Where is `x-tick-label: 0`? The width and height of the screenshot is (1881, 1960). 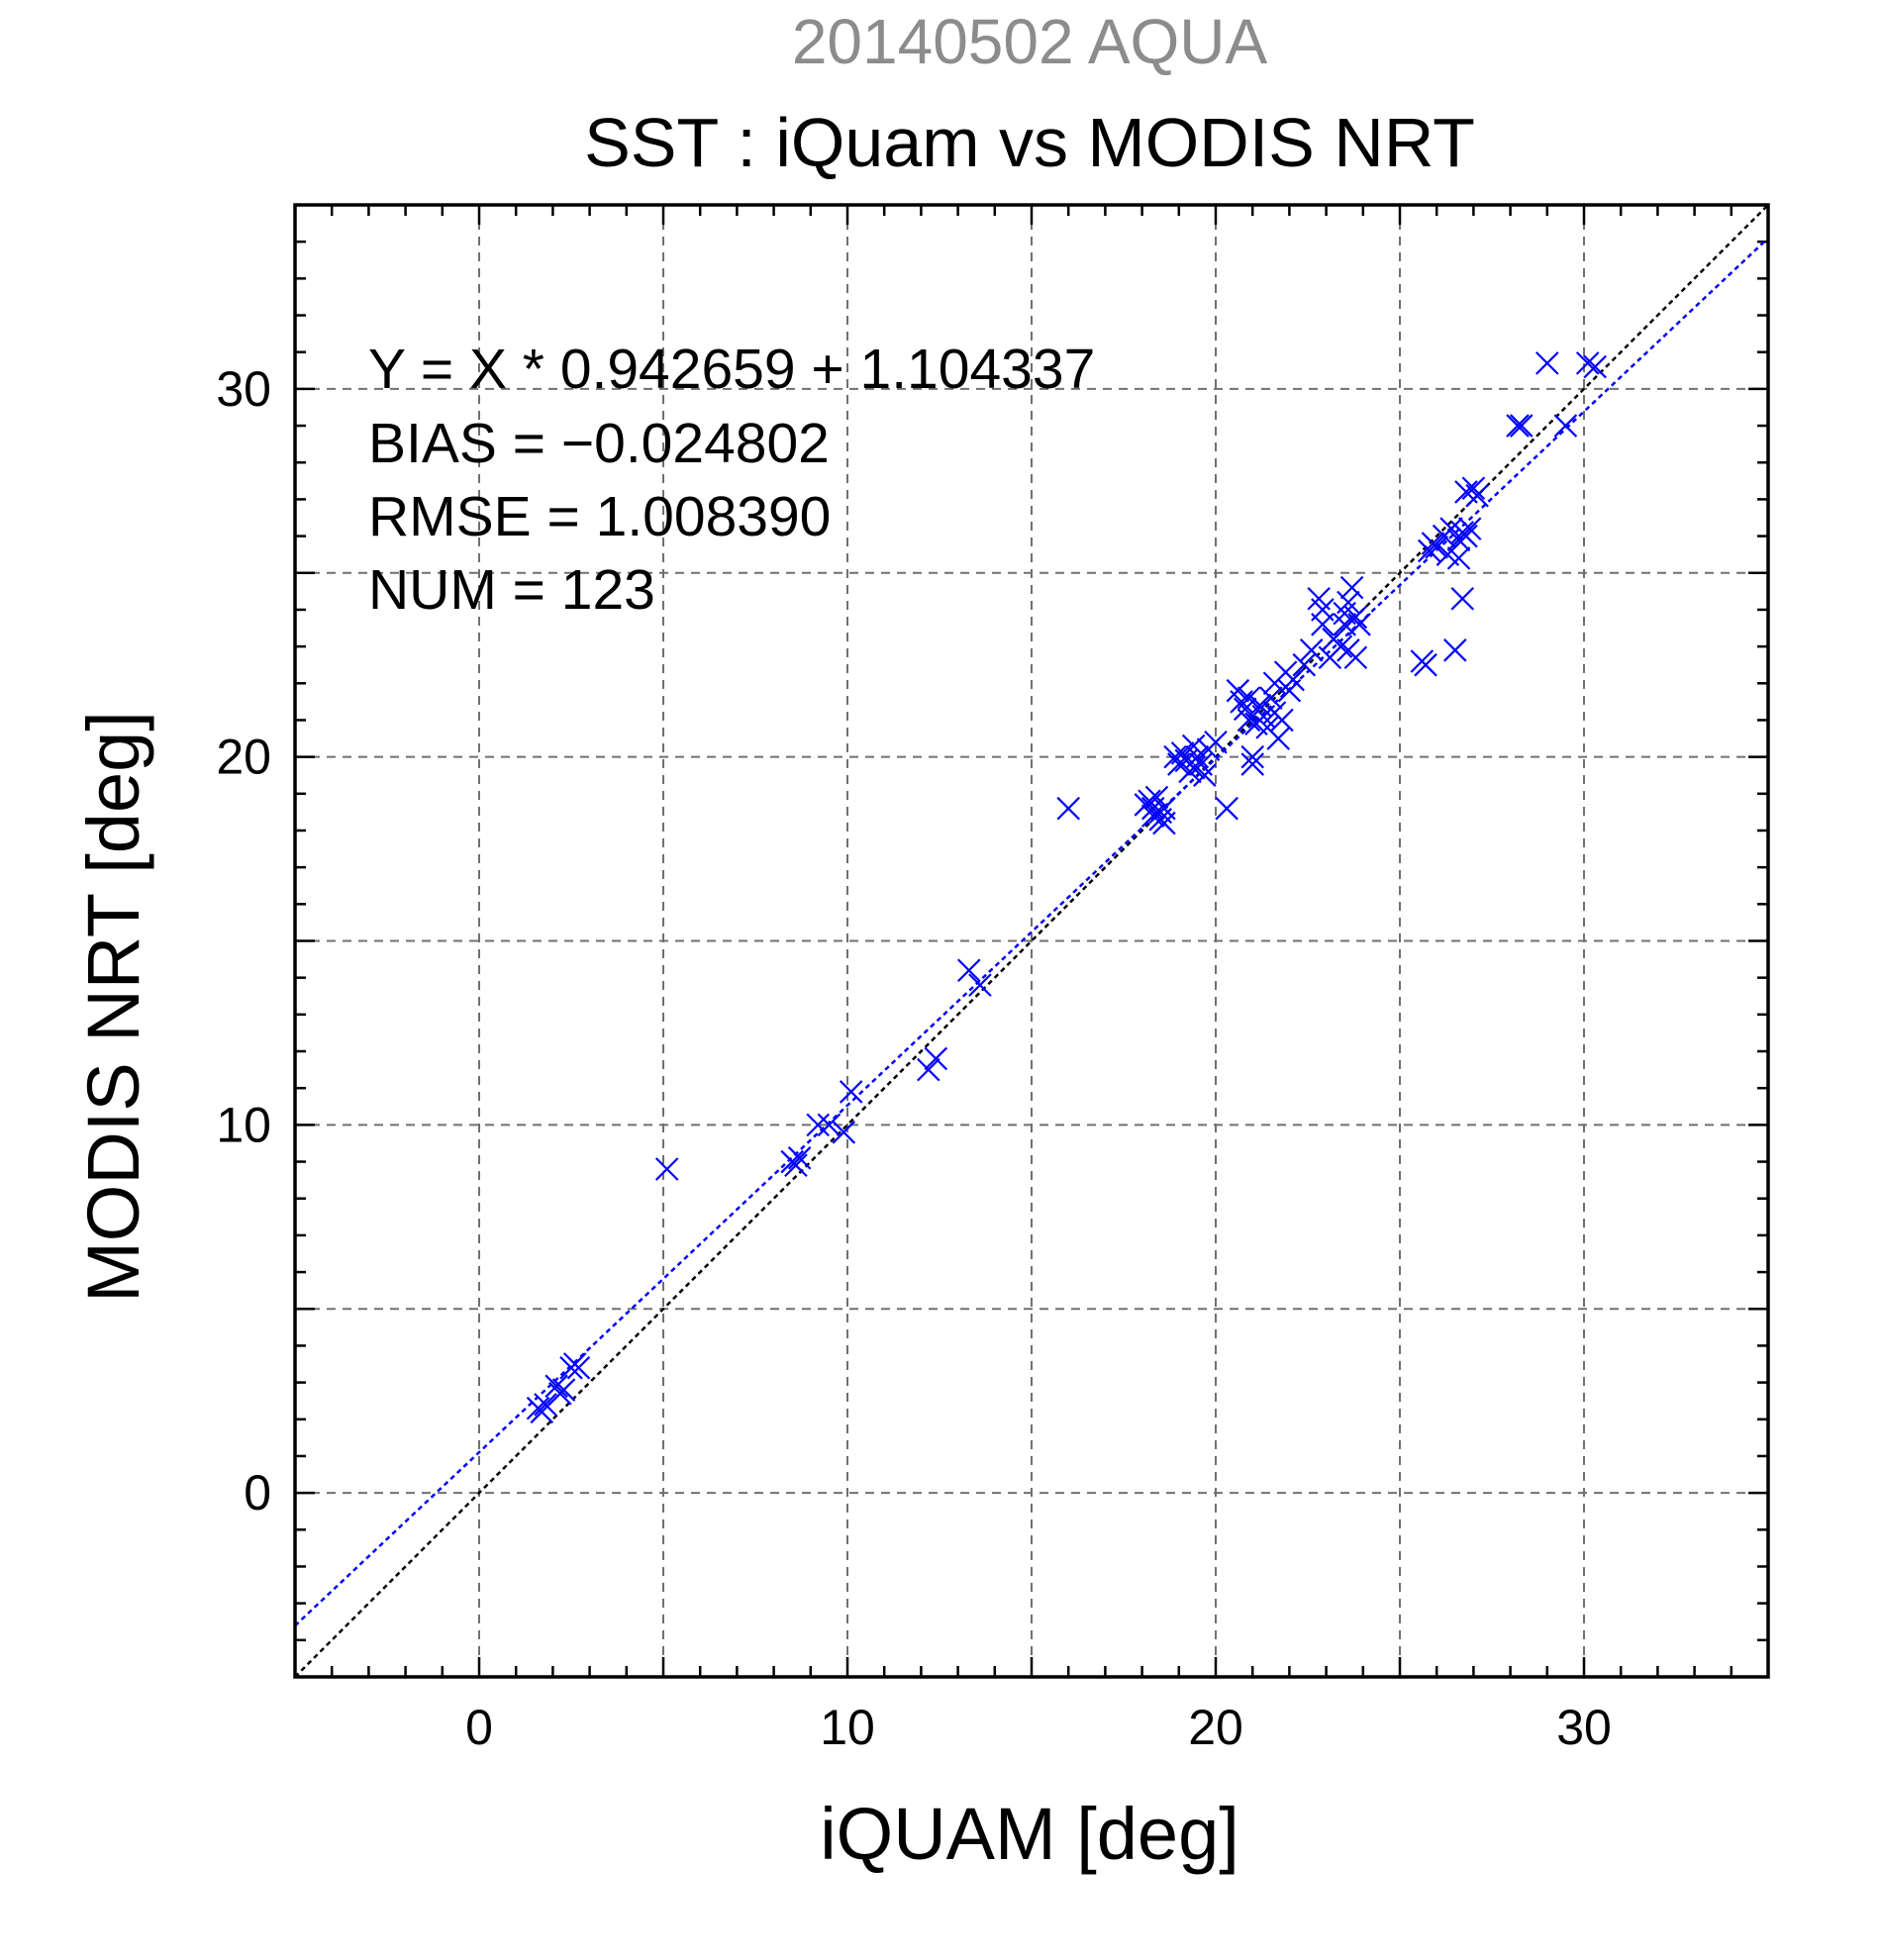 x-tick-label: 0 is located at coordinates (479, 1727).